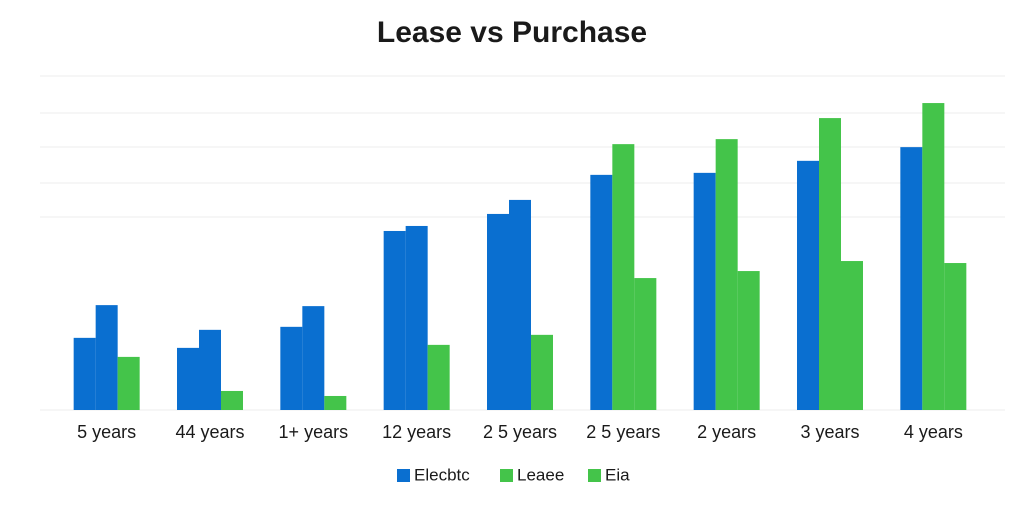 The image size is (1024, 508). Describe the element at coordinates (933, 432) in the screenshot. I see `x-tick-label: 4 years` at that location.